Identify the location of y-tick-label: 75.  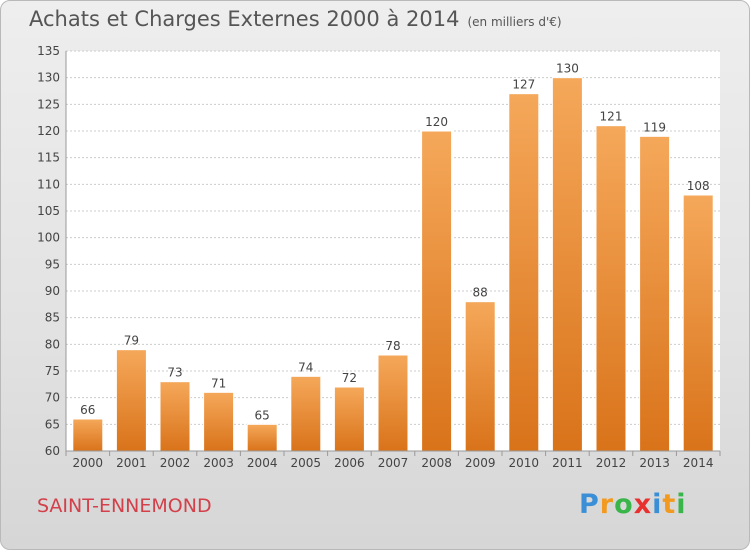
(52, 371).